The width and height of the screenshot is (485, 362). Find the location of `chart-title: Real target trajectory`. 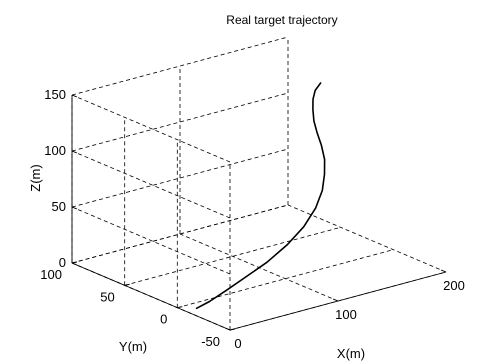

chart-title: Real target trajectory is located at coordinates (281, 20).